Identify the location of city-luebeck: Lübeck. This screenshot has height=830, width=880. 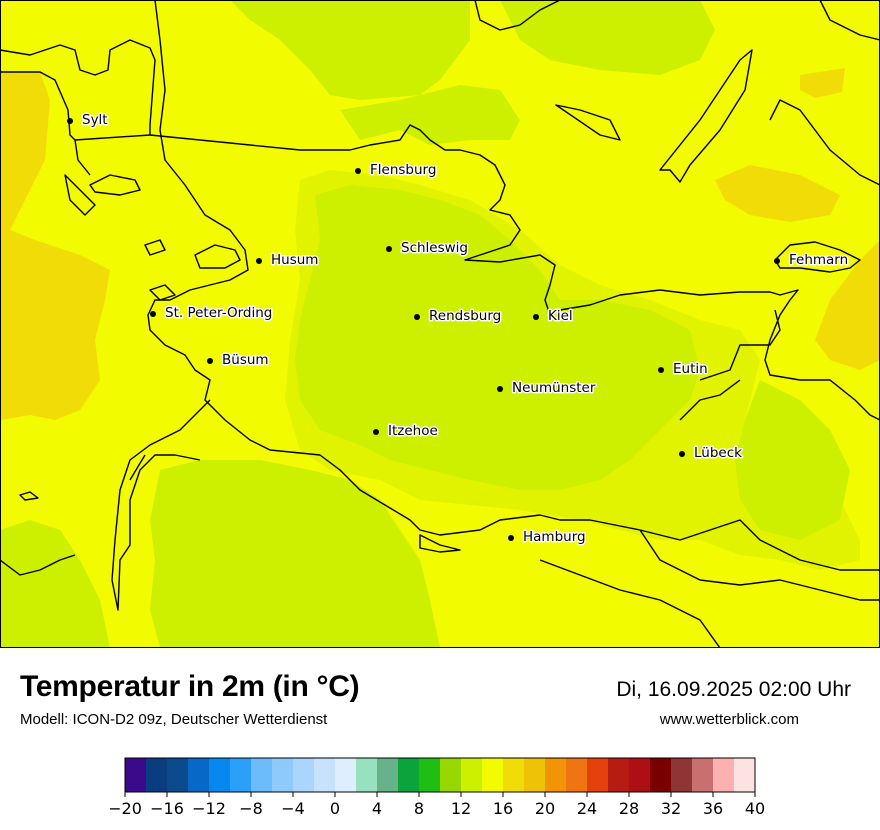
(711, 453).